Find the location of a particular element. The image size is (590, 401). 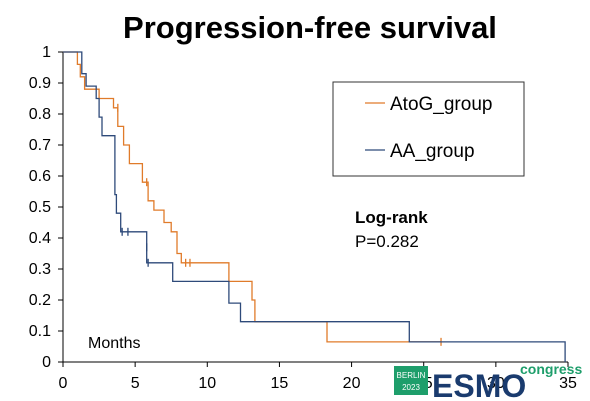

legend: AtoG_group AA_group is located at coordinates (428, 129).